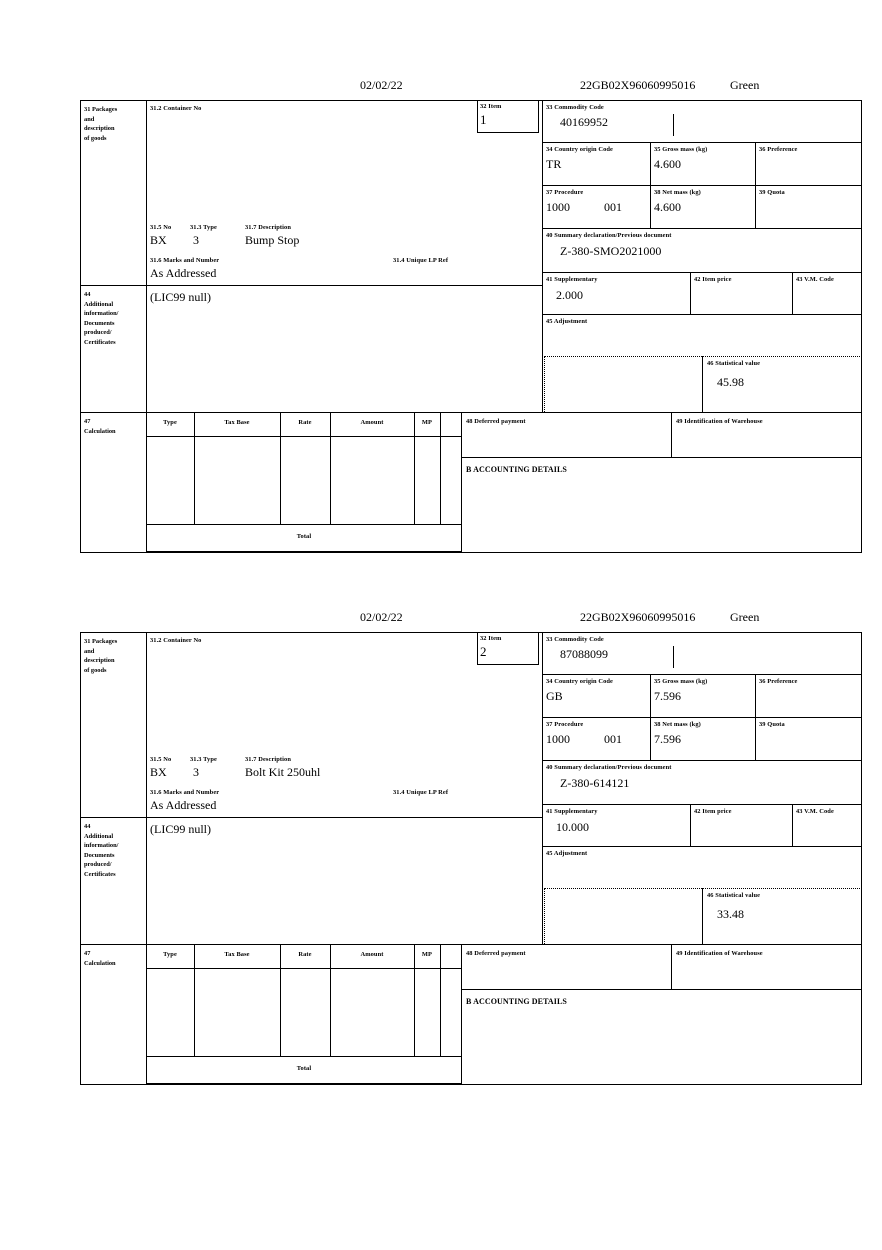  What do you see at coordinates (667, 696) in the screenshot?
I see `field-35-gross-mass: 7.596` at bounding box center [667, 696].